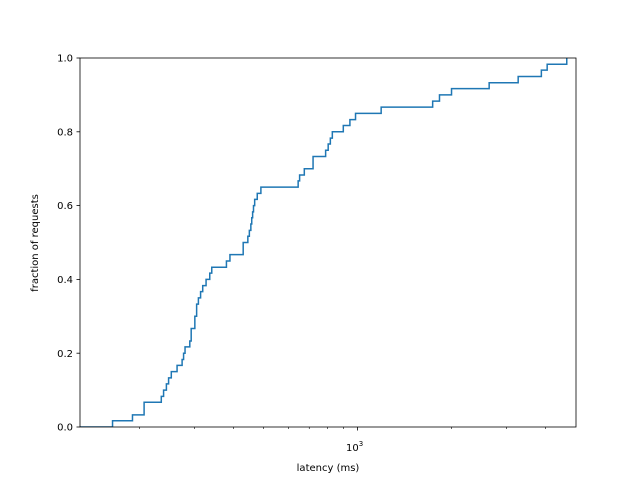 Image resolution: width=640 pixels, height=480 pixels. What do you see at coordinates (65, 428) in the screenshot?
I see `y-tick-label: 0.0` at bounding box center [65, 428].